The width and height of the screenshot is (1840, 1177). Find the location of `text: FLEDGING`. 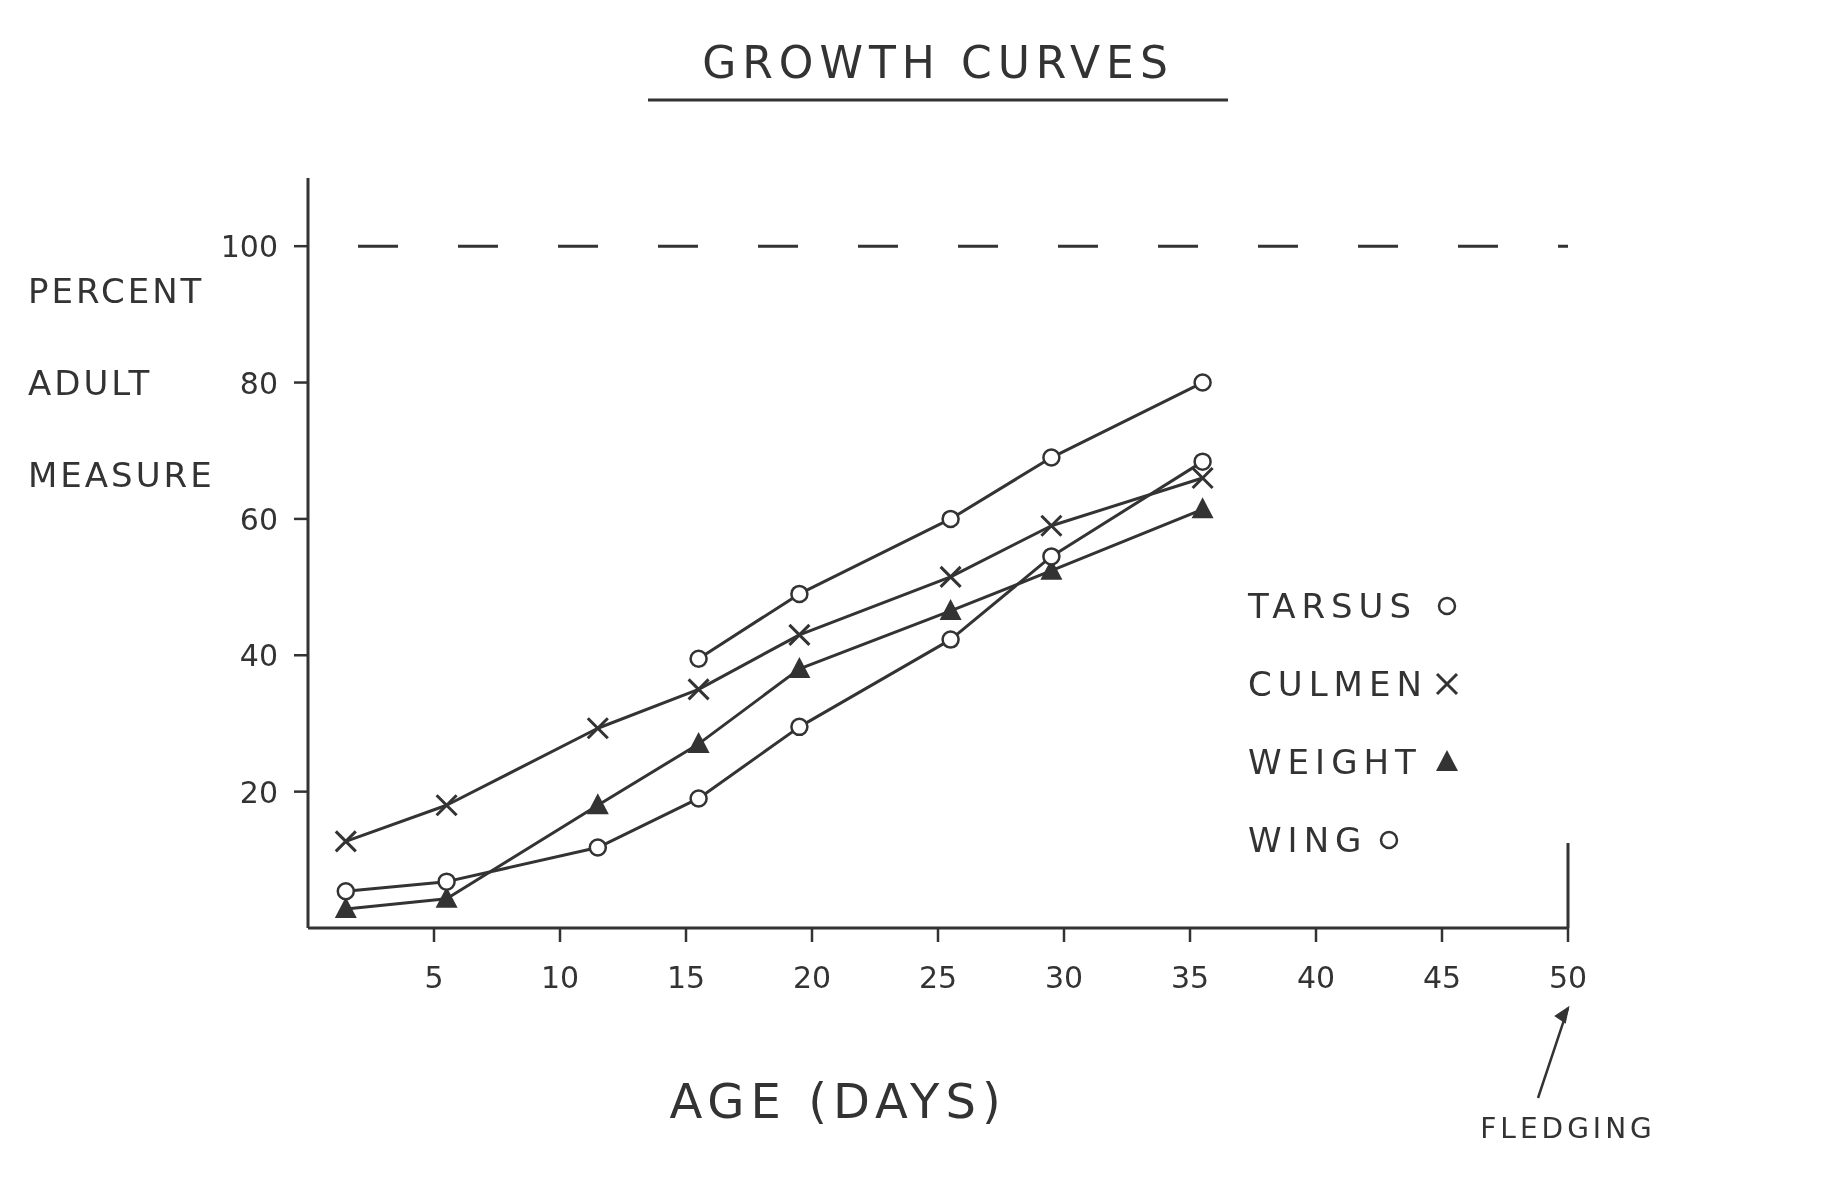

text: FLEDGING is located at coordinates (1568, 1128).